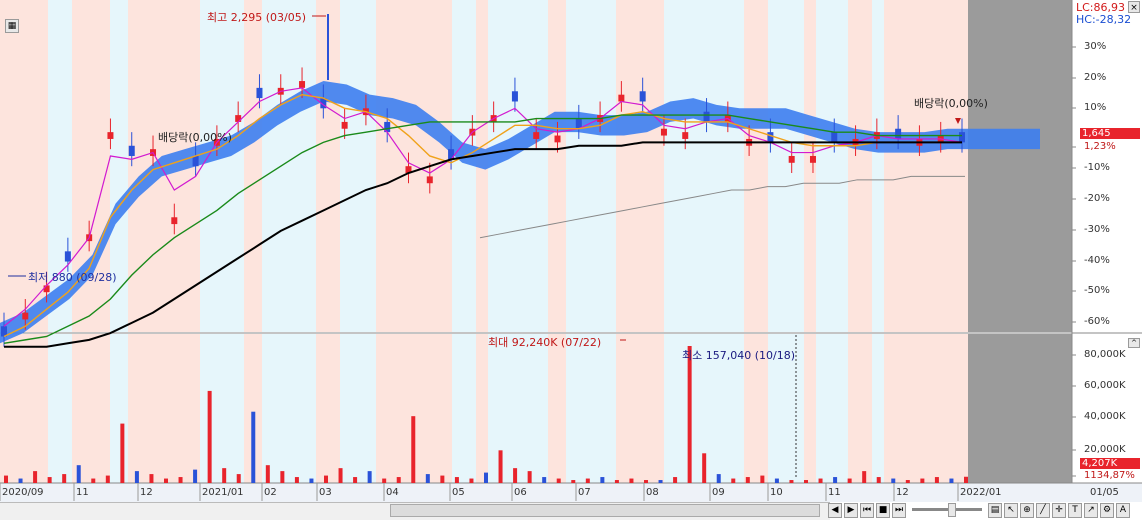  I want to click on crosshair-icon: ✛, so click(1059, 510).